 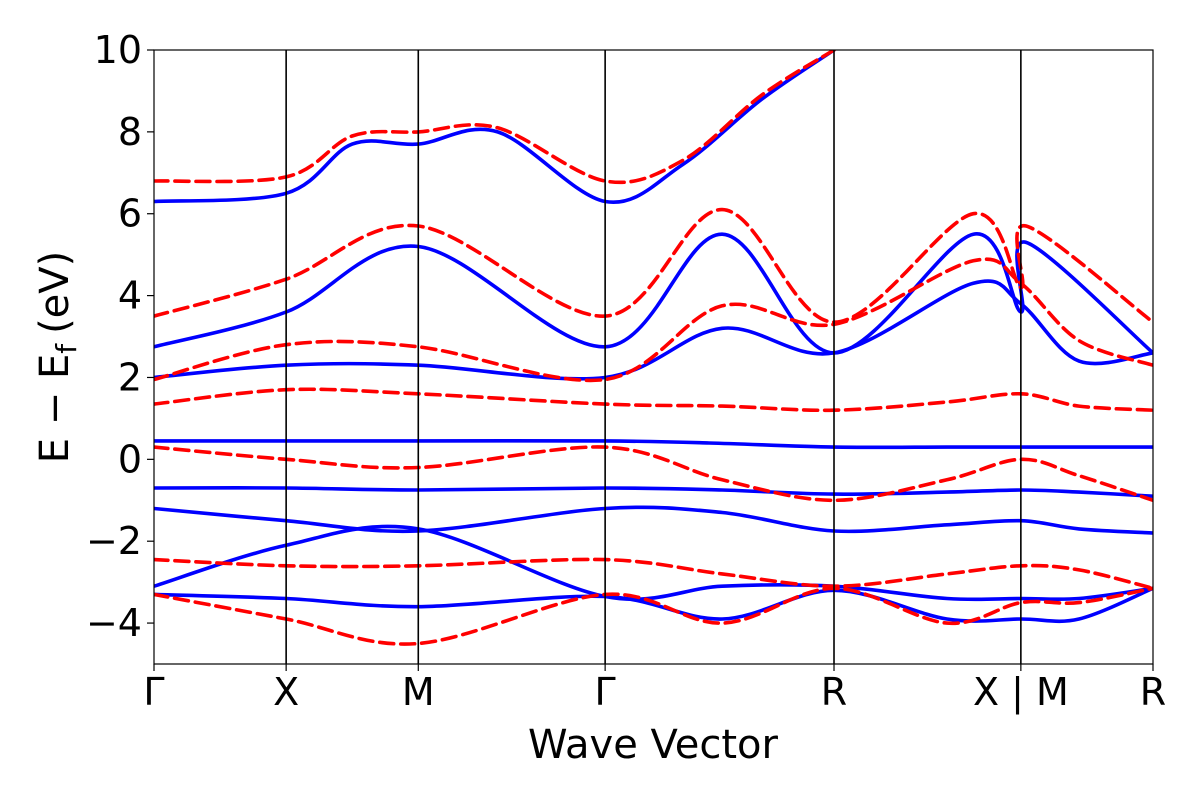 I want to click on x-tick-label-3: Γ, so click(x=605, y=692).